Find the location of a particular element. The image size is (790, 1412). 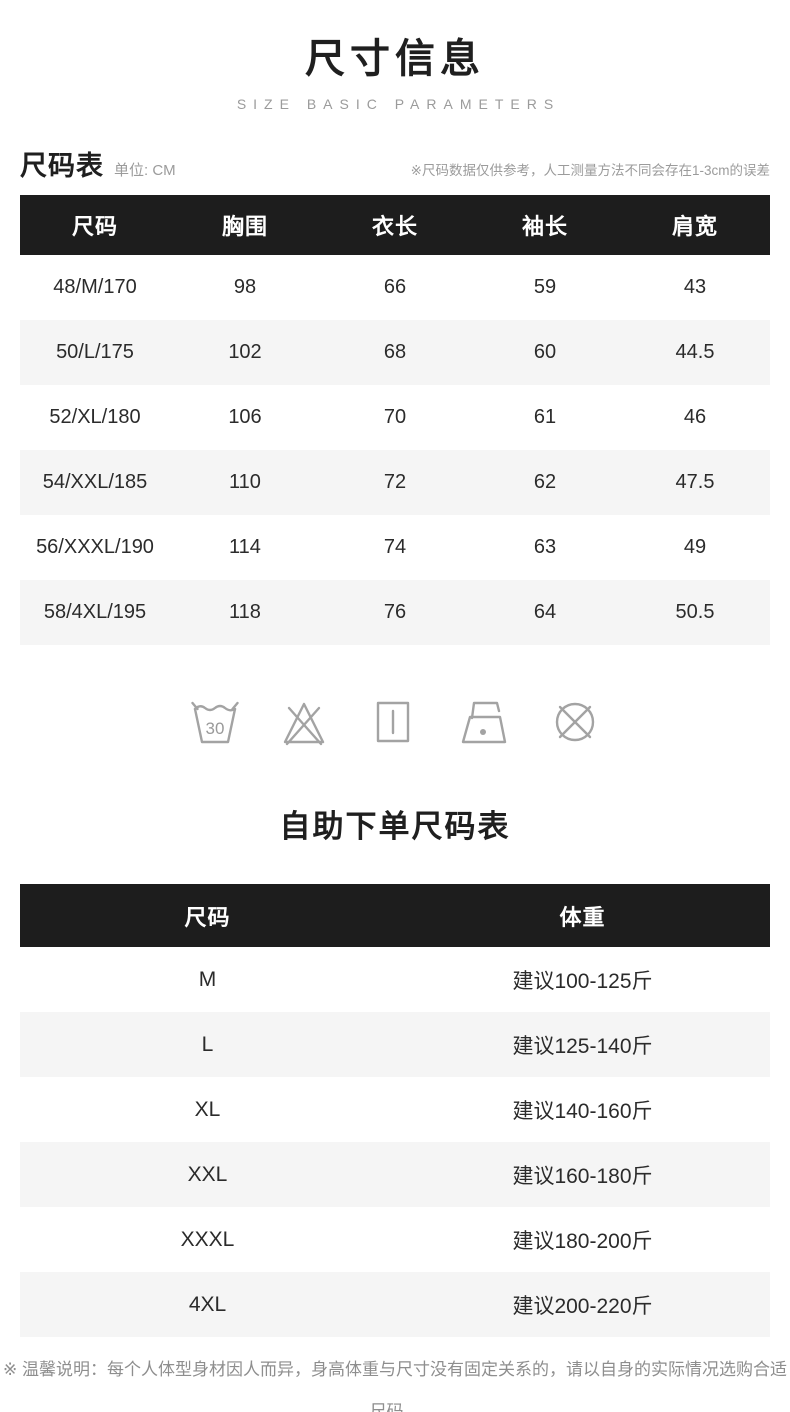

order-size-heading: 自助下单尺码表 is located at coordinates (395, 826).